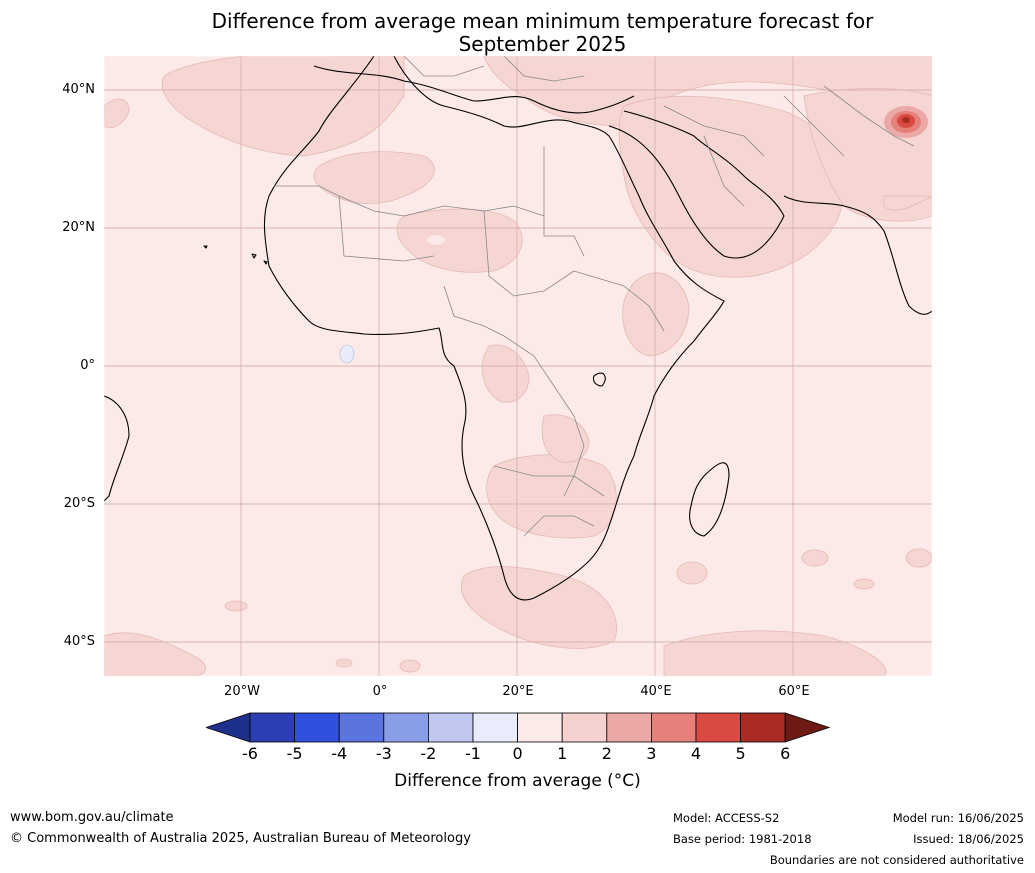  I want to click on cold-patch, so click(347, 354).